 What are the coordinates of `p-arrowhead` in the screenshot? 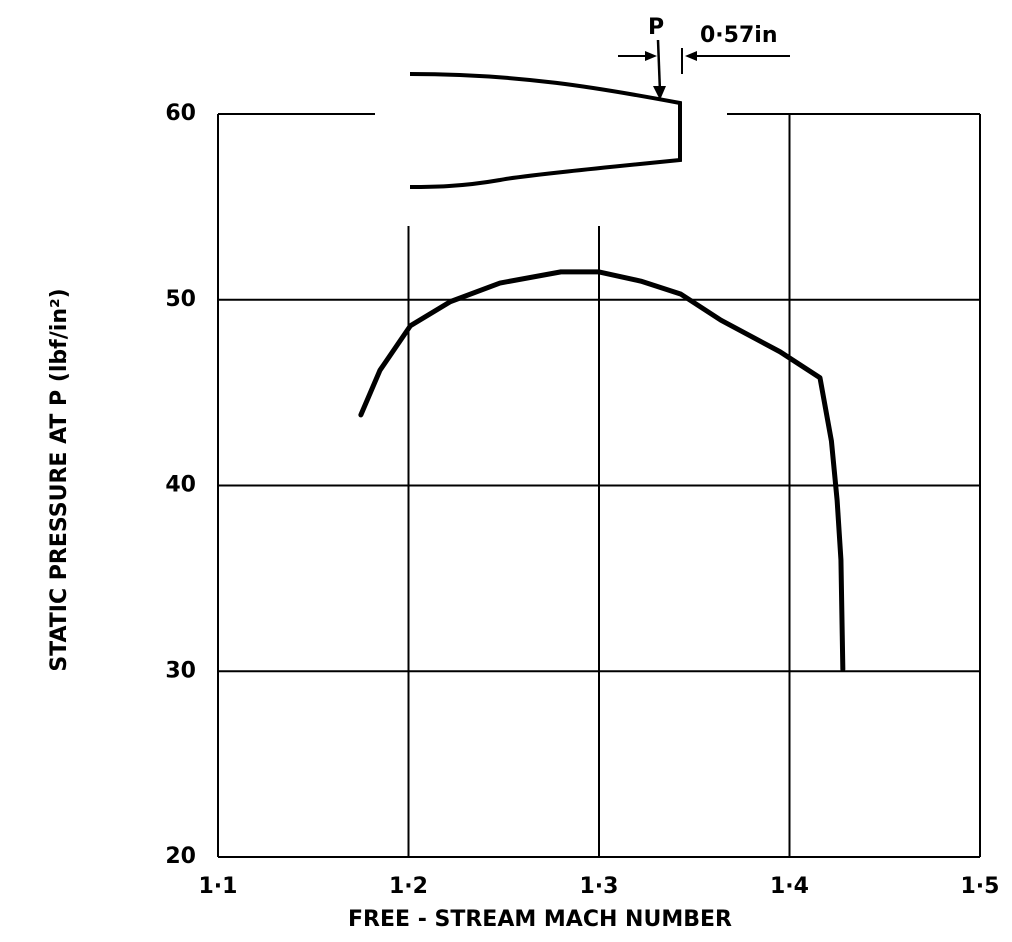 It's located at (659, 93).